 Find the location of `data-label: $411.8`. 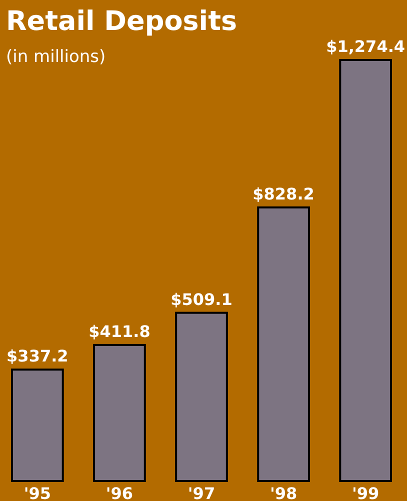

data-label: $411.8 is located at coordinates (119, 331).